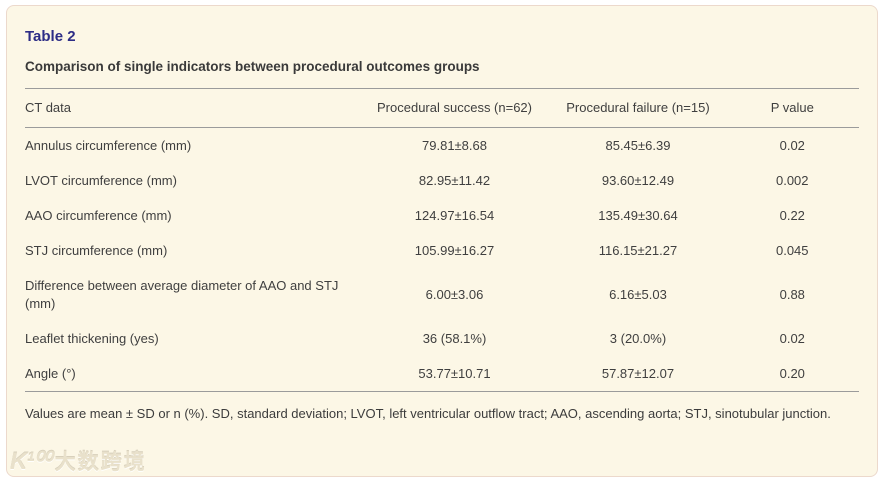 The image size is (884, 483). What do you see at coordinates (454, 145) in the screenshot?
I see `success-value-cell: 79.81±8.68` at bounding box center [454, 145].